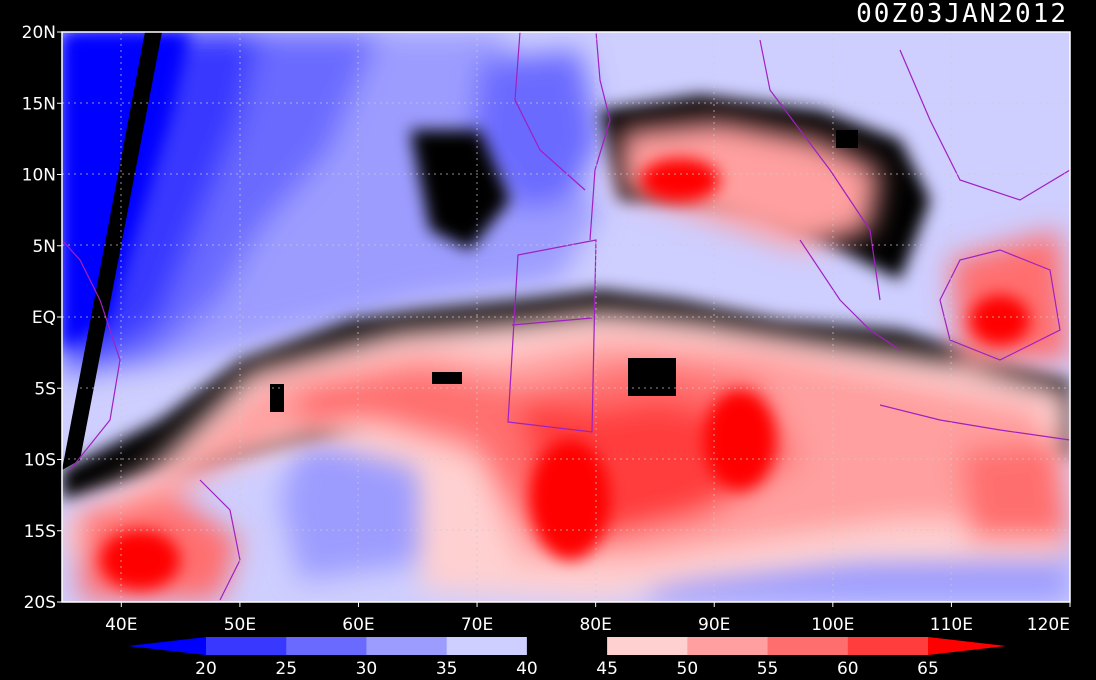  I want to click on lat-tick-label: 15S, so click(40, 532).